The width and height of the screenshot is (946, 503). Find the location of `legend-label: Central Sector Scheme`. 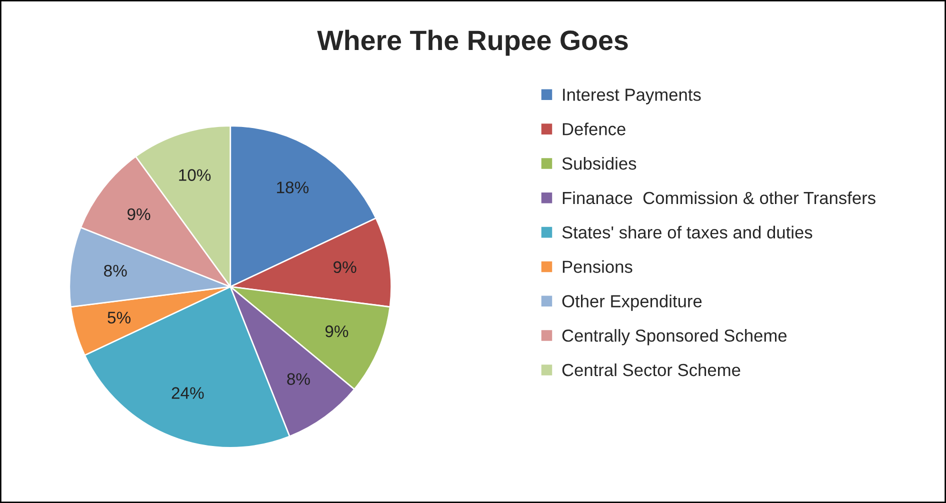

legend-label: Central Sector Scheme is located at coordinates (651, 369).